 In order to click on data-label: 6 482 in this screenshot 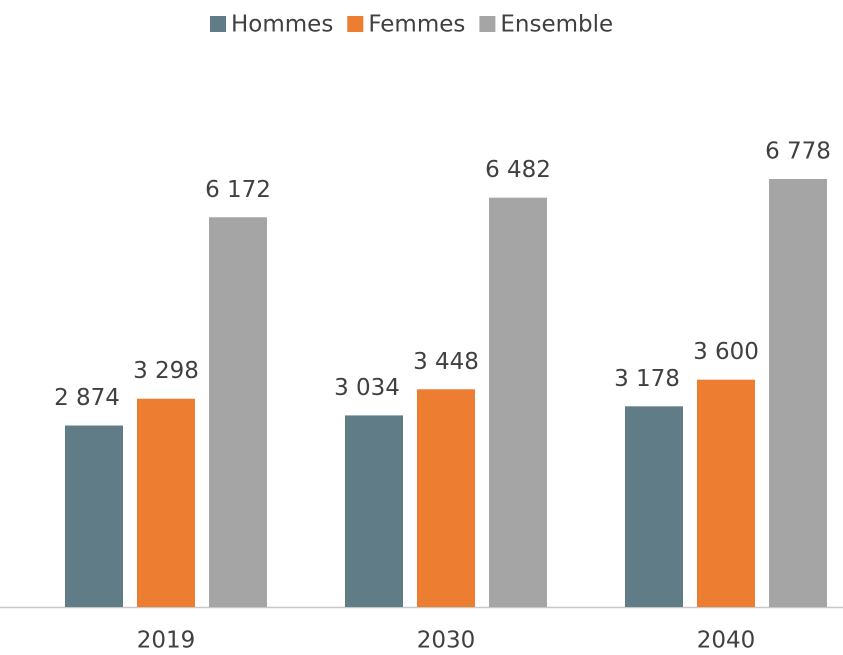, I will do `click(518, 170)`.